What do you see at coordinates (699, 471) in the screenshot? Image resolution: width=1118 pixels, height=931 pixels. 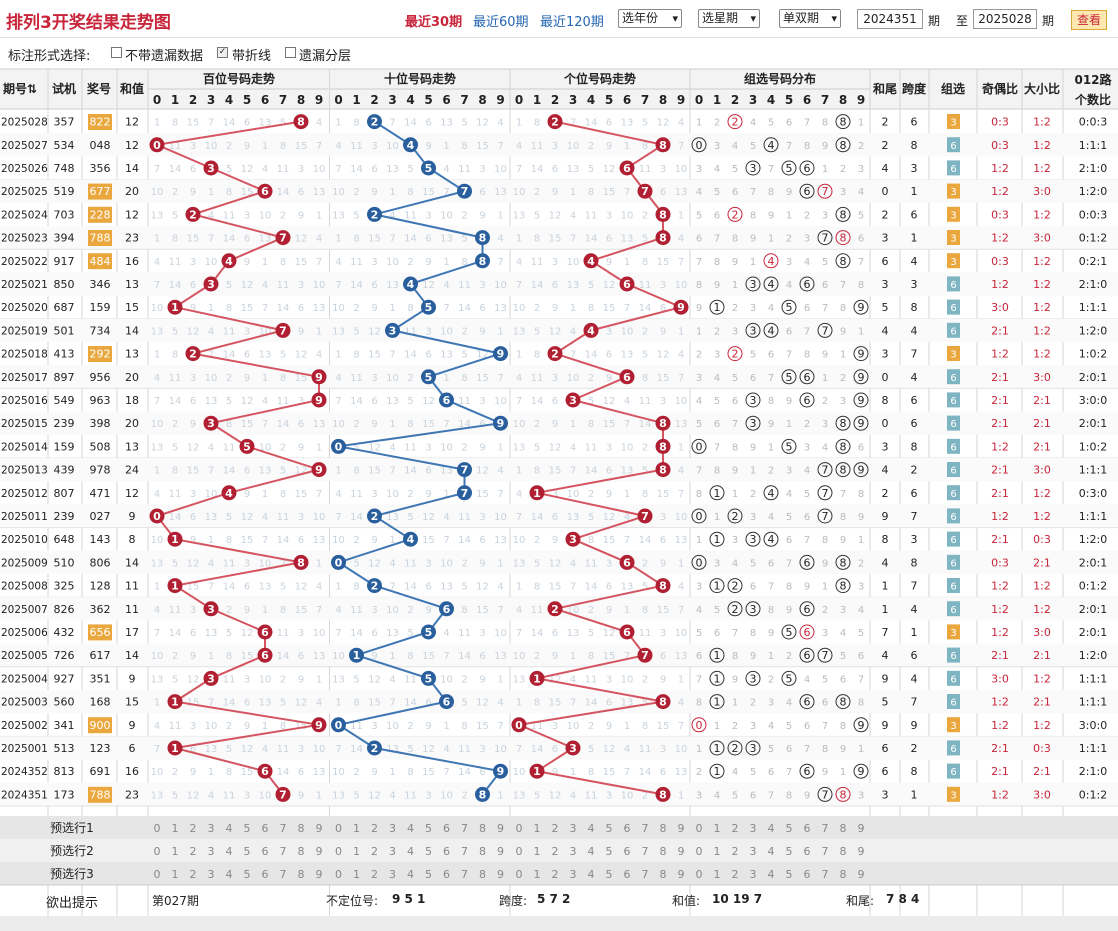 I see `group-miss: 7` at bounding box center [699, 471].